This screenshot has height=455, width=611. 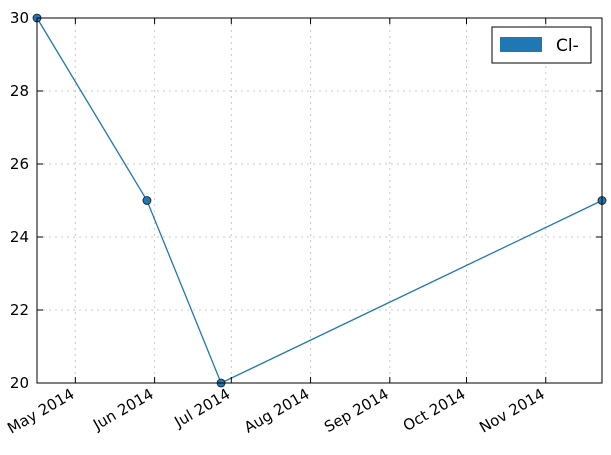 I want to click on legend-swatch, so click(x=521, y=44).